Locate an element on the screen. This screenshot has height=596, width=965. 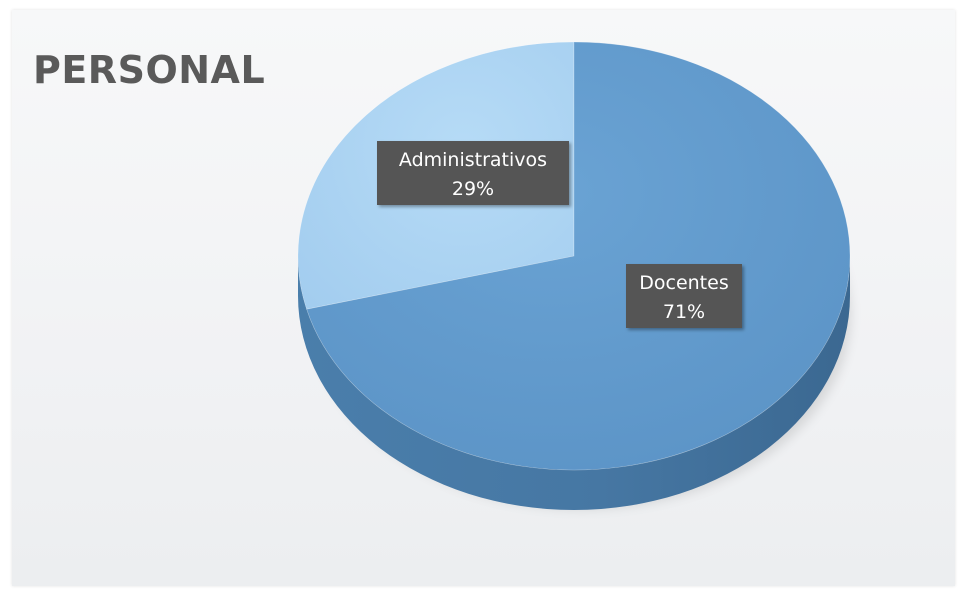
data-label-administrativos: Administrativos 29% is located at coordinates (473, 173).